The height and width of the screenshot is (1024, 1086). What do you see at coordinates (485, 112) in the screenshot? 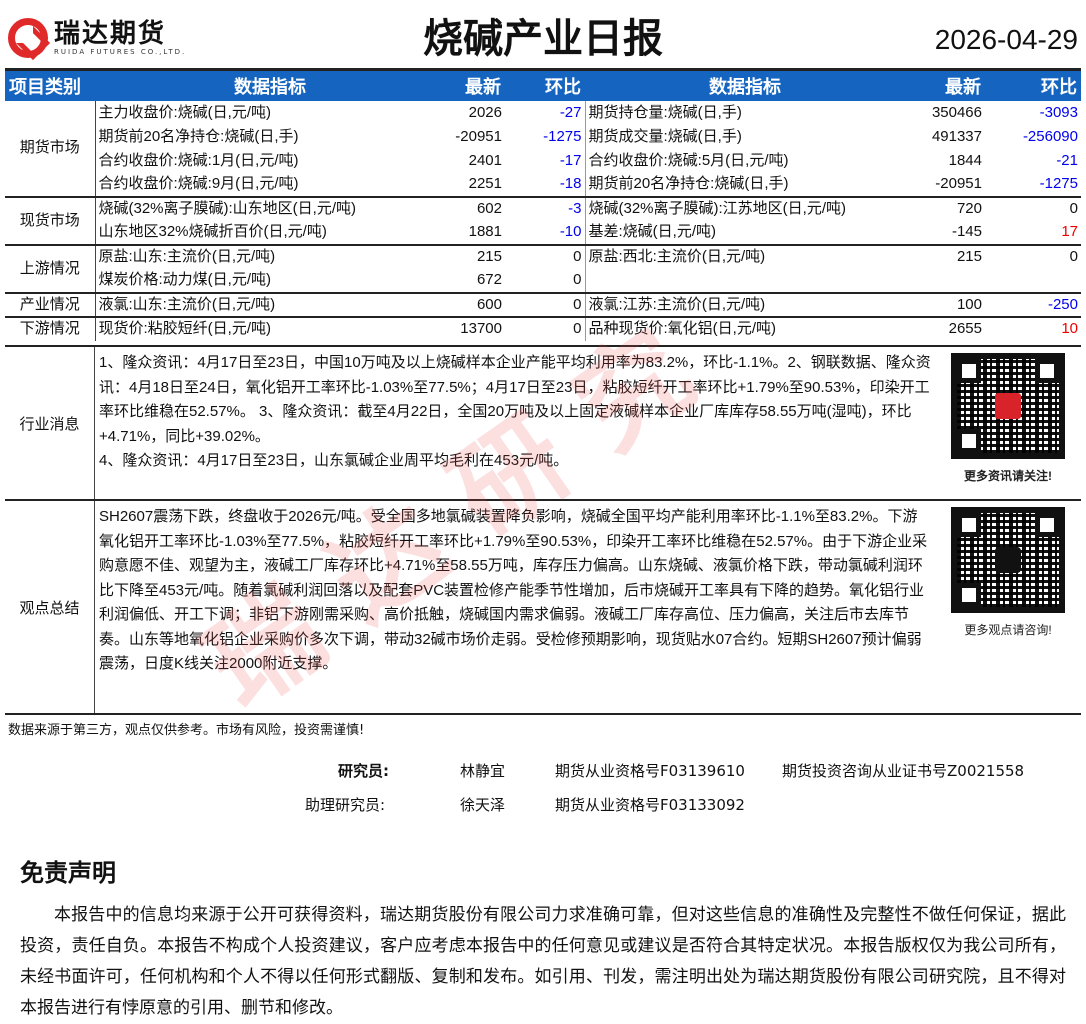
I see `latest-cell: 2026` at bounding box center [485, 112].